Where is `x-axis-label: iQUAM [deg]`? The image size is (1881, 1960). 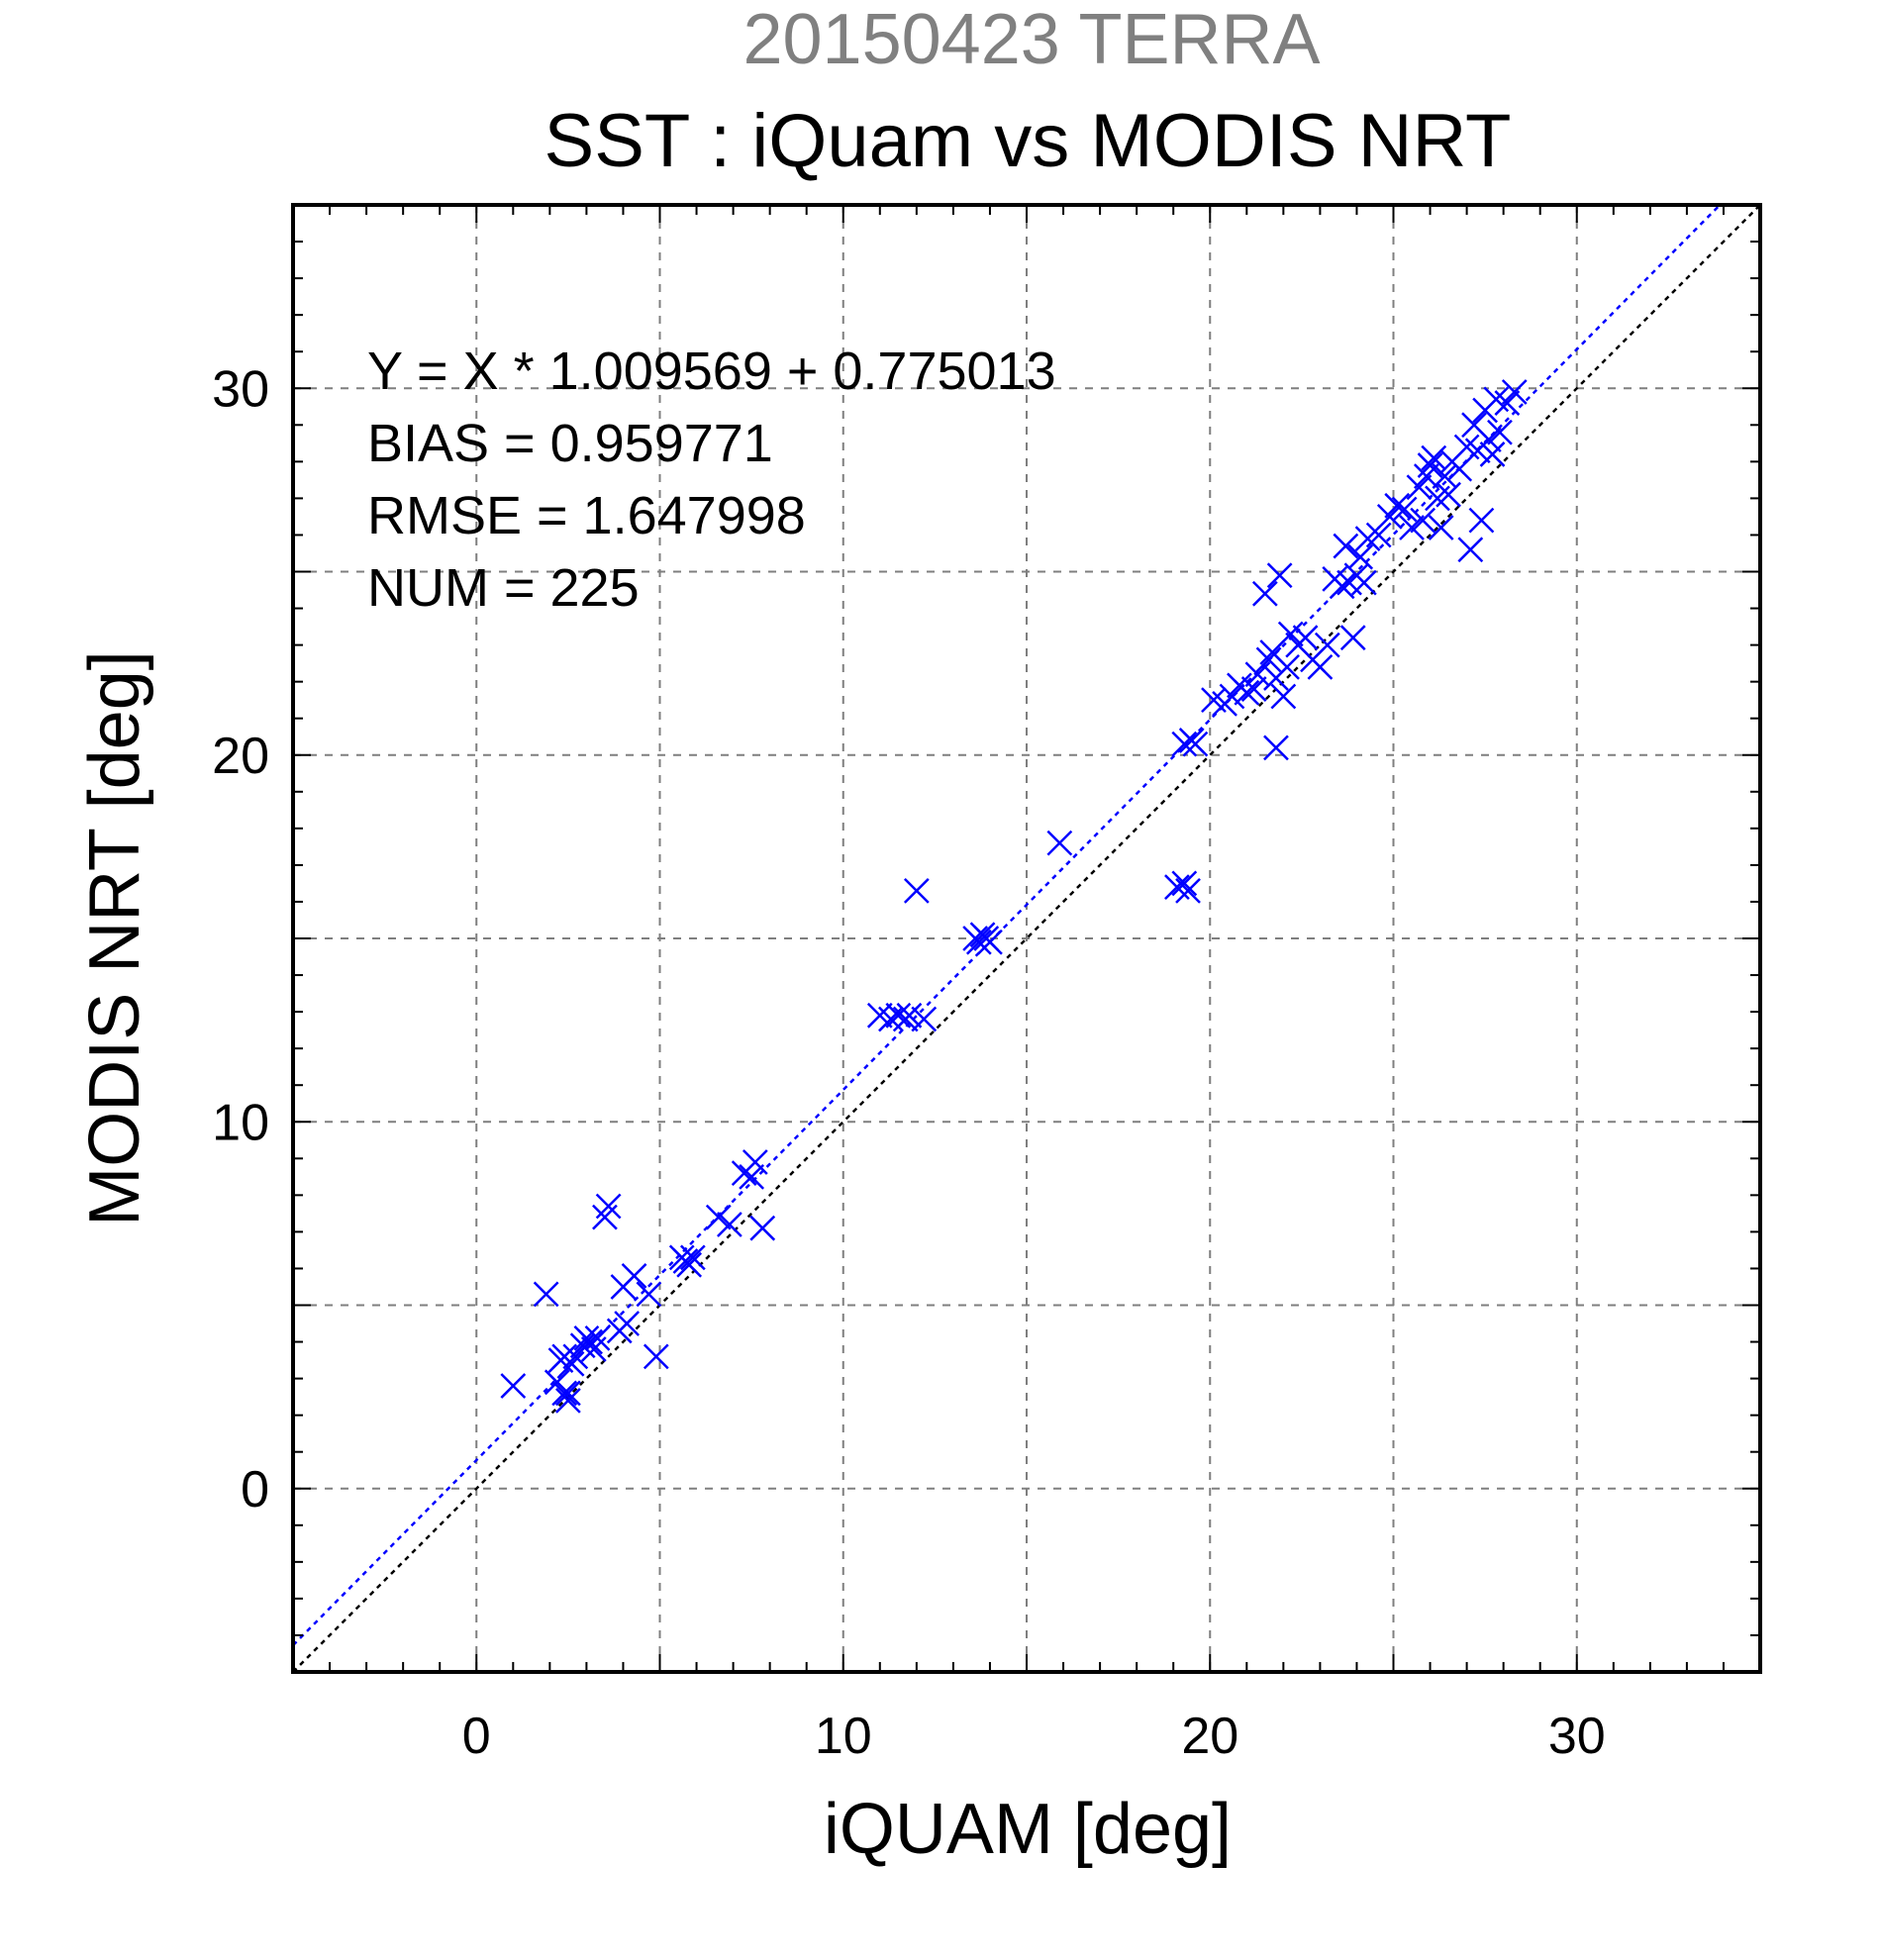 x-axis-label: iQUAM [deg] is located at coordinates (1028, 1829).